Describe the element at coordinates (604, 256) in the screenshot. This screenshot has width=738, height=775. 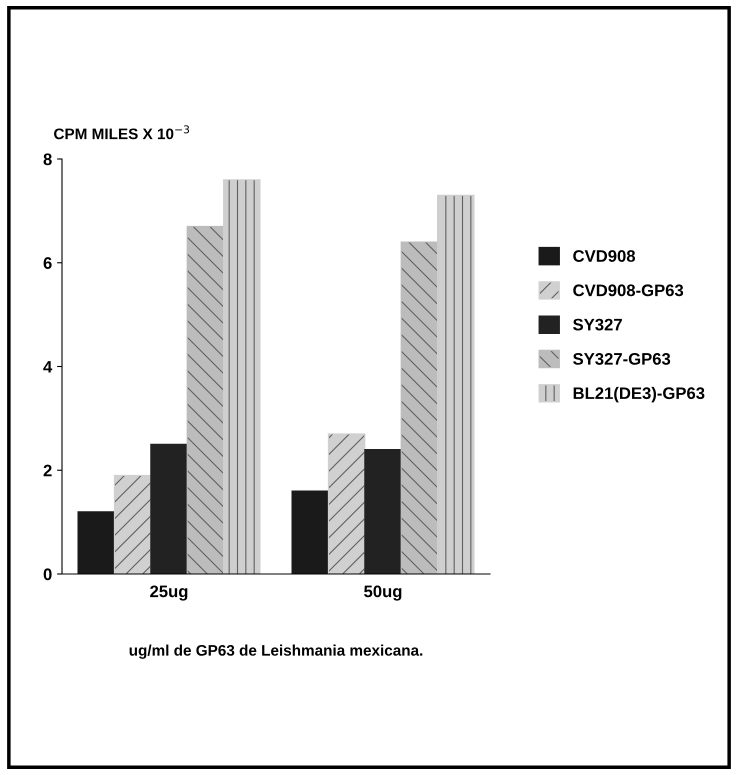
I see `legend-label: CVD908` at that location.